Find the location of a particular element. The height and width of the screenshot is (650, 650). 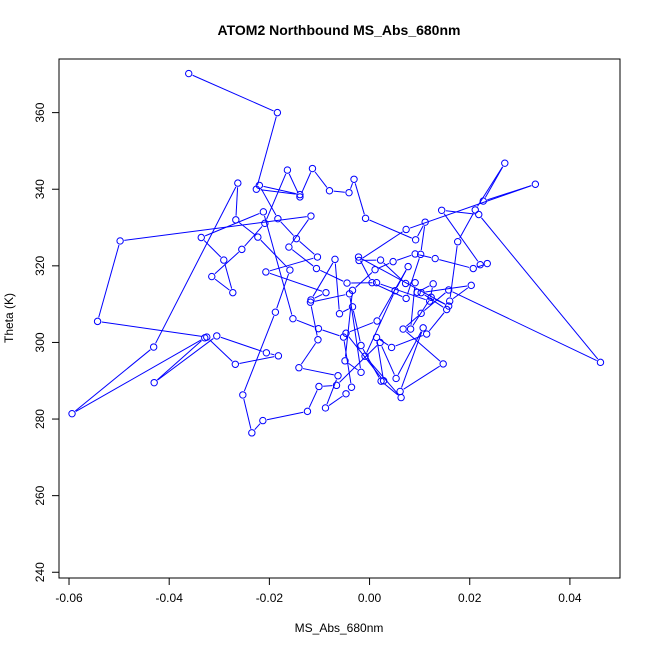

x-tick-label: -0.02 is located at coordinates (270, 598).